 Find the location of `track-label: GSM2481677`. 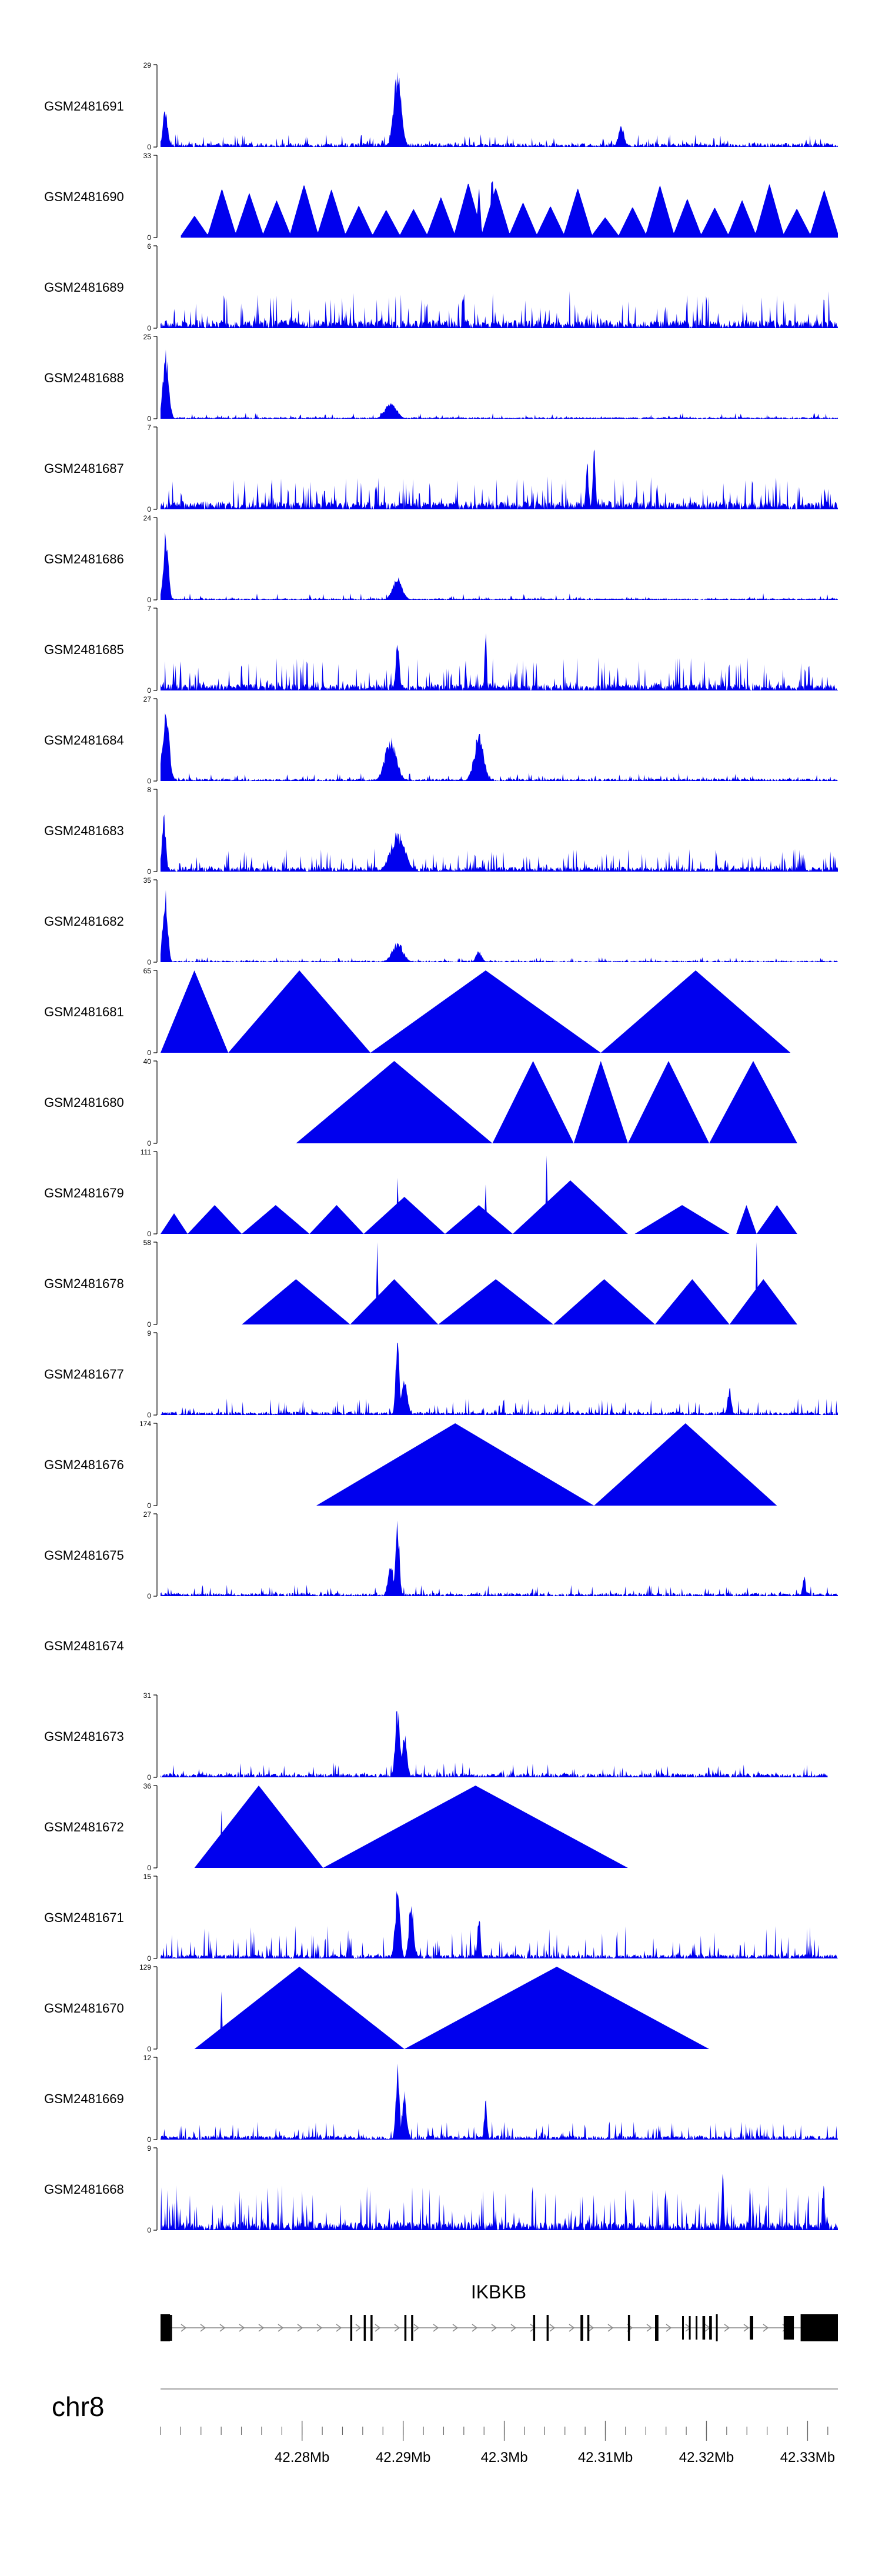

track-label: GSM2481677 is located at coordinates (84, 1374).